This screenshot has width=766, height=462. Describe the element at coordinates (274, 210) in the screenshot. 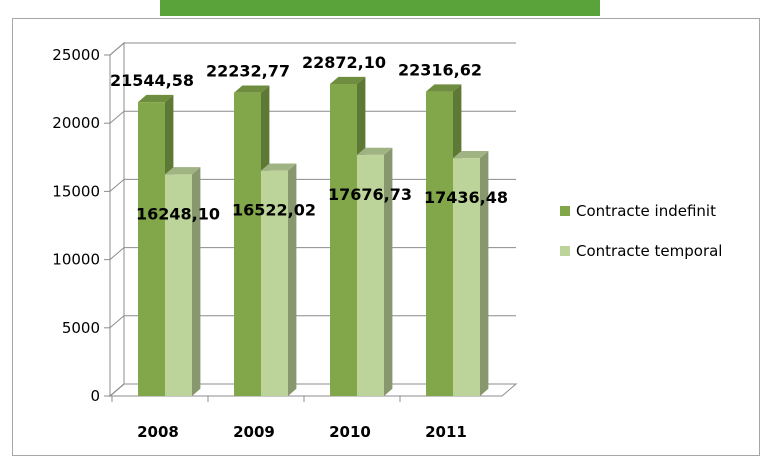

I see `data-label: 16522,02` at that location.